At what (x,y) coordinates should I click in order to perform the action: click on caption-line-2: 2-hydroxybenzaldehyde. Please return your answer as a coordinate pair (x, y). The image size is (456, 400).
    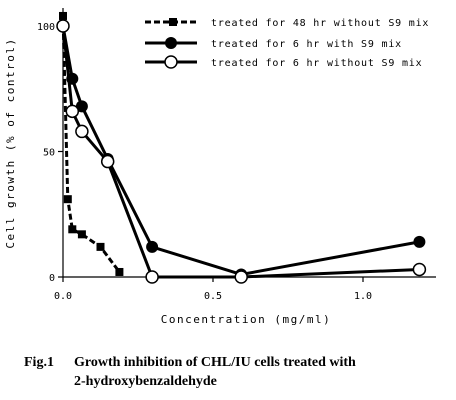
    Looking at the image, I should click on (145, 381).